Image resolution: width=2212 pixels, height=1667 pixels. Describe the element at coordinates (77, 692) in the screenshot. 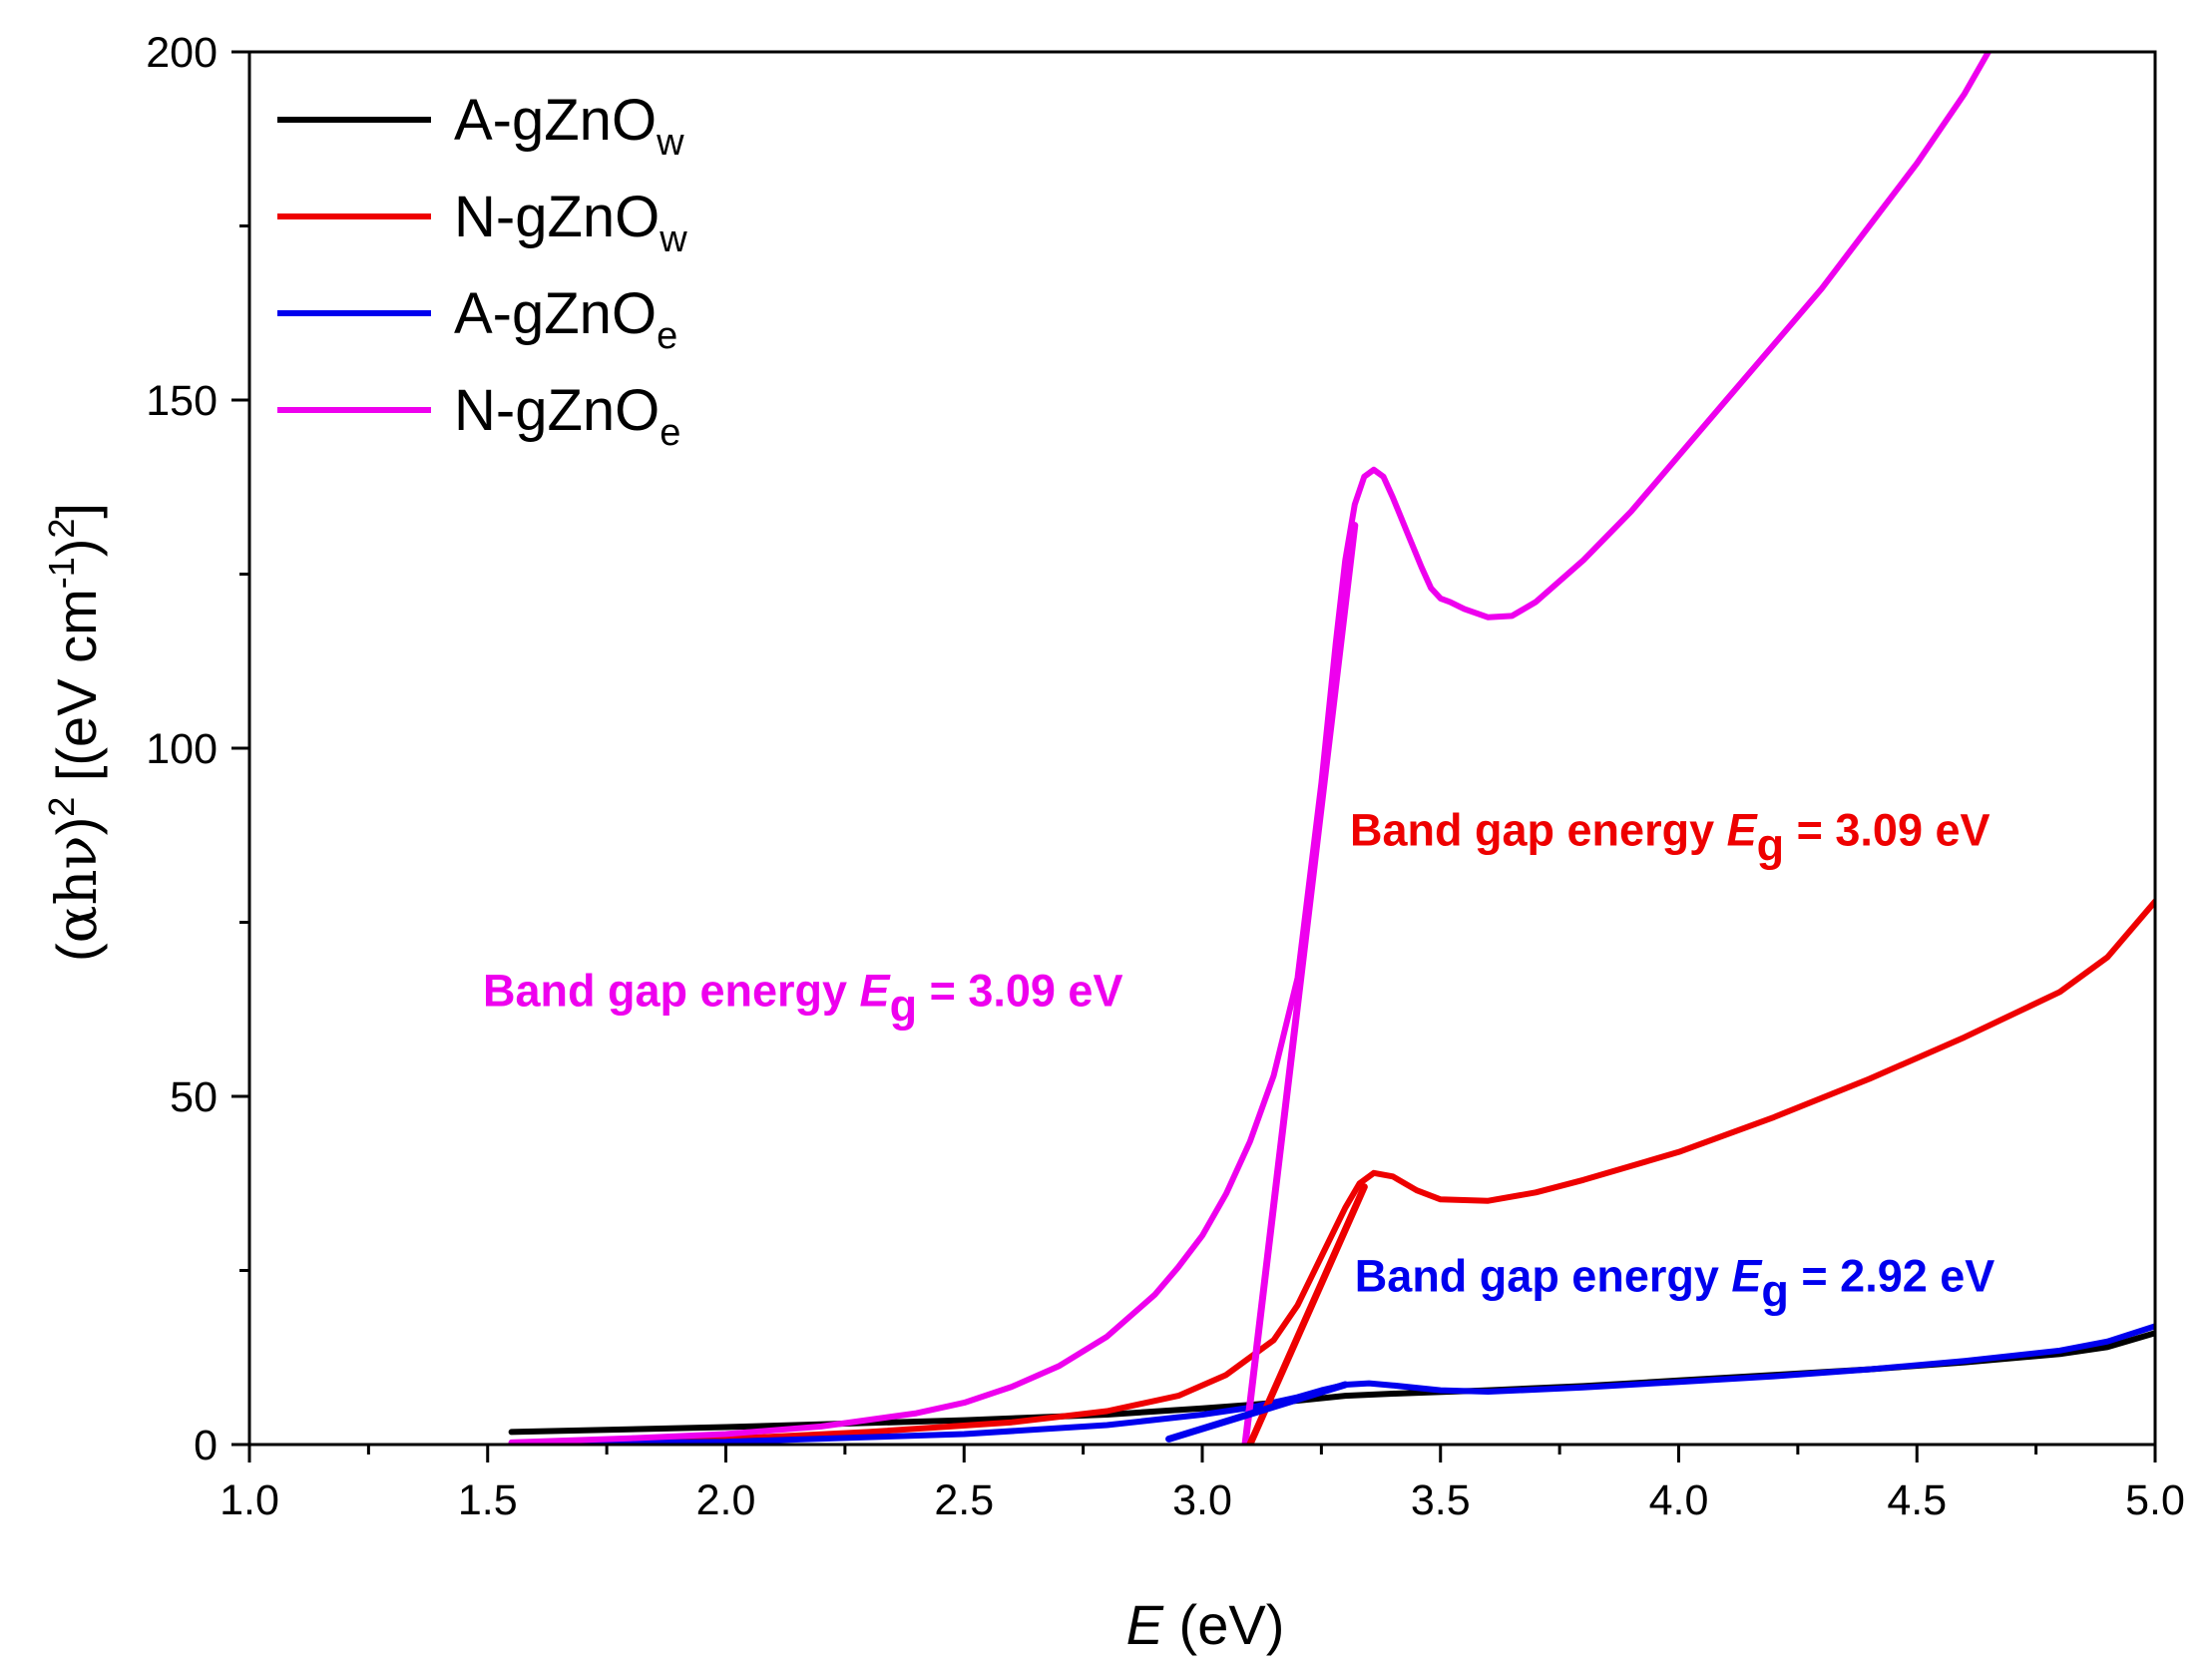

I see `y-axis-title-units: [(eV cm` at that location.